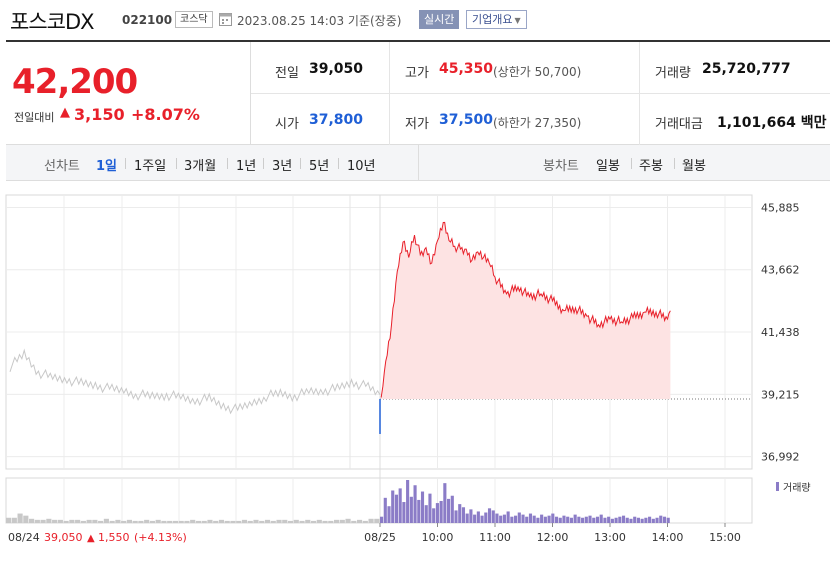 This screenshot has height=562, width=830. What do you see at coordinates (194, 19) in the screenshot?
I see `market-badge: 코스닥` at bounding box center [194, 19].